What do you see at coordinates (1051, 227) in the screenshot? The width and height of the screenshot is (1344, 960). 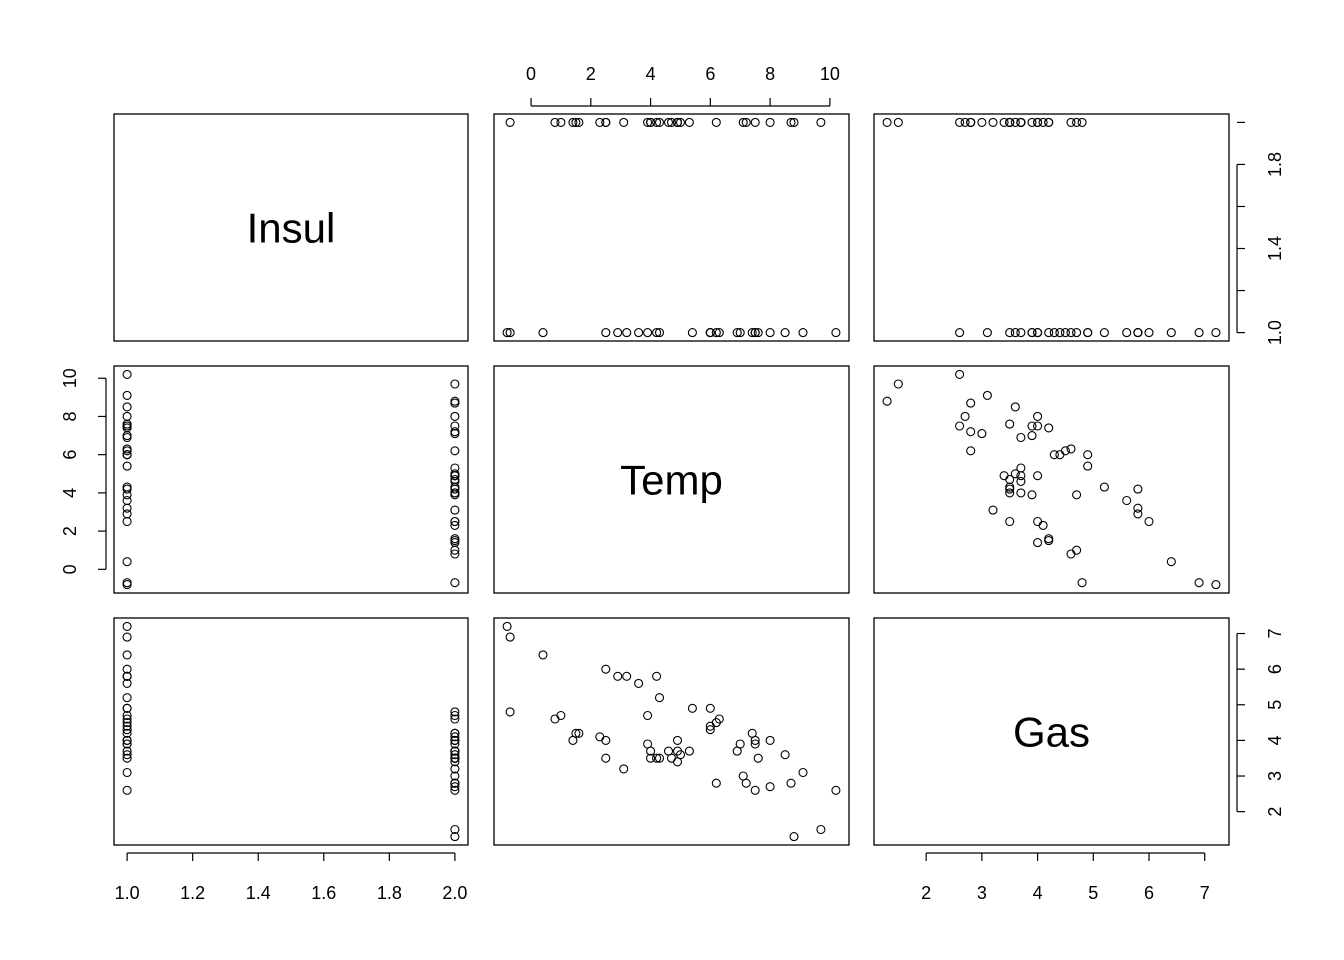 I see `panel-insul-vs-gas` at bounding box center [1051, 227].